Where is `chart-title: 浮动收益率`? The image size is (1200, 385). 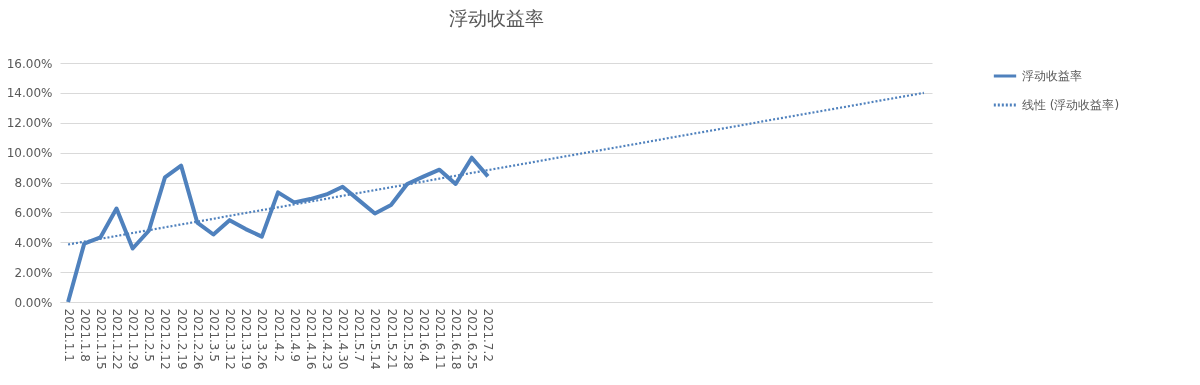
chart-title: 浮动收益率 is located at coordinates (496, 18).